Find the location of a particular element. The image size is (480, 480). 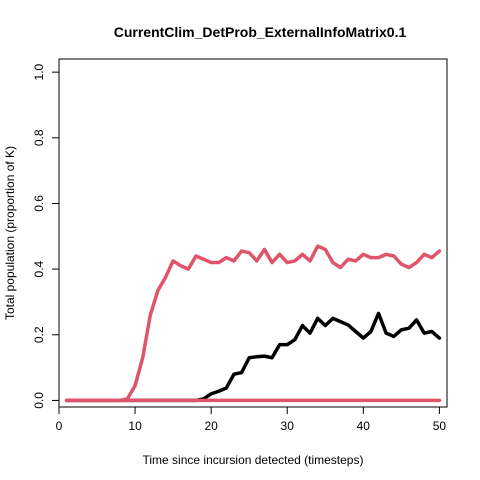

x-tick-label: 30 is located at coordinates (288, 426).